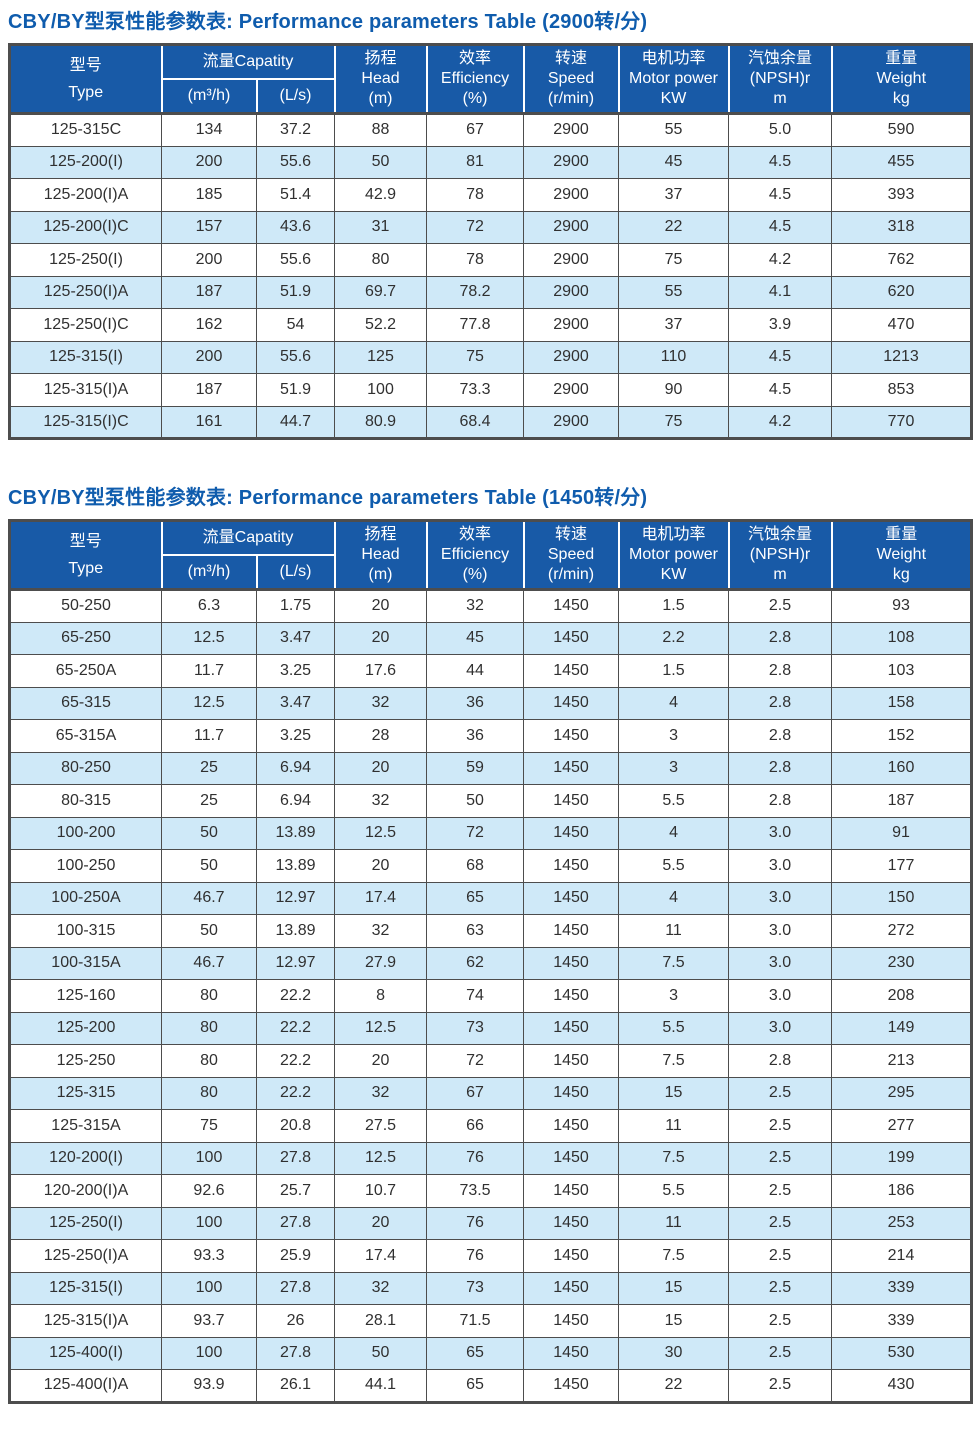 Image resolution: width=978 pixels, height=1444 pixels. What do you see at coordinates (381, 1126) in the screenshot?
I see `table-cell: 27.5` at bounding box center [381, 1126].